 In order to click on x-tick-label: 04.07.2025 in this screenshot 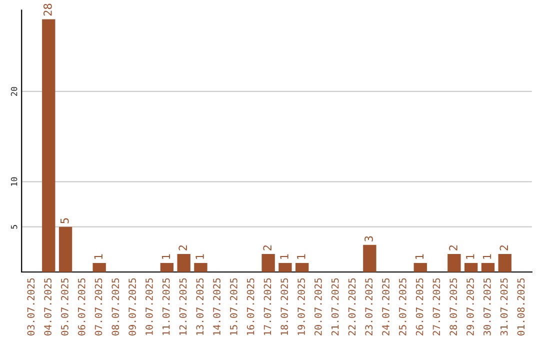, I will do `click(48, 307)`.